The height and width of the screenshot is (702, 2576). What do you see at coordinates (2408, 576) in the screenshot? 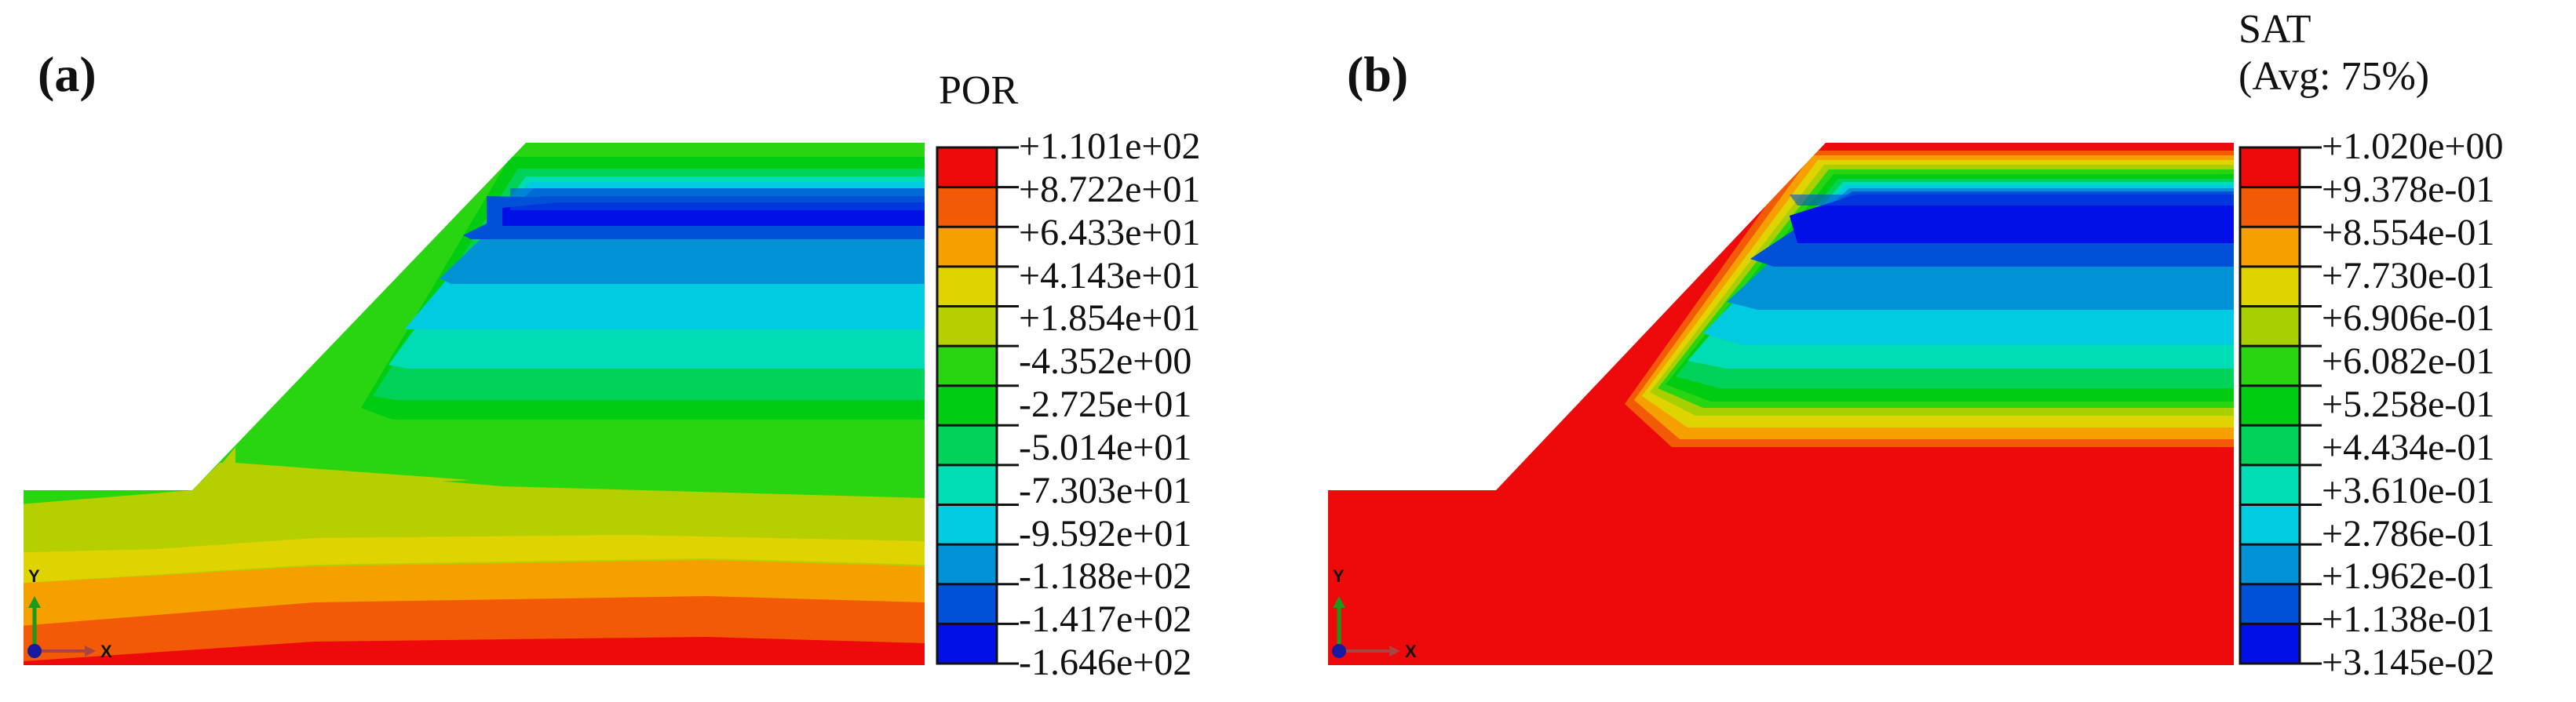
I see `legend-tick-label: +1.962e-01` at bounding box center [2408, 576].